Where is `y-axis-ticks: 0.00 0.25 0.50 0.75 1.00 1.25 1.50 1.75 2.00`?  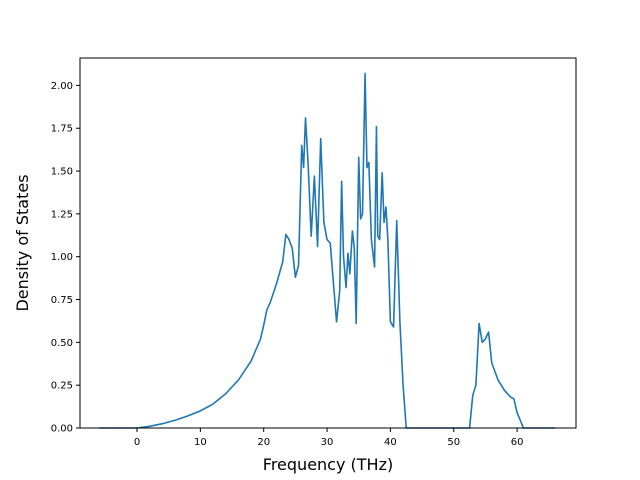
y-axis-ticks: 0.00 0.25 0.50 0.75 1.00 1.25 1.50 1.75 2.00 is located at coordinates (65, 258).